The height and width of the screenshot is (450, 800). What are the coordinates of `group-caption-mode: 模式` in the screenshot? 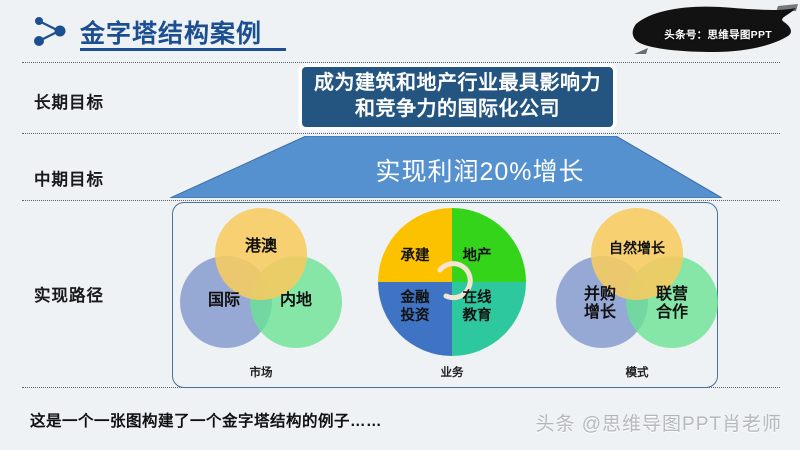 It's located at (637, 373).